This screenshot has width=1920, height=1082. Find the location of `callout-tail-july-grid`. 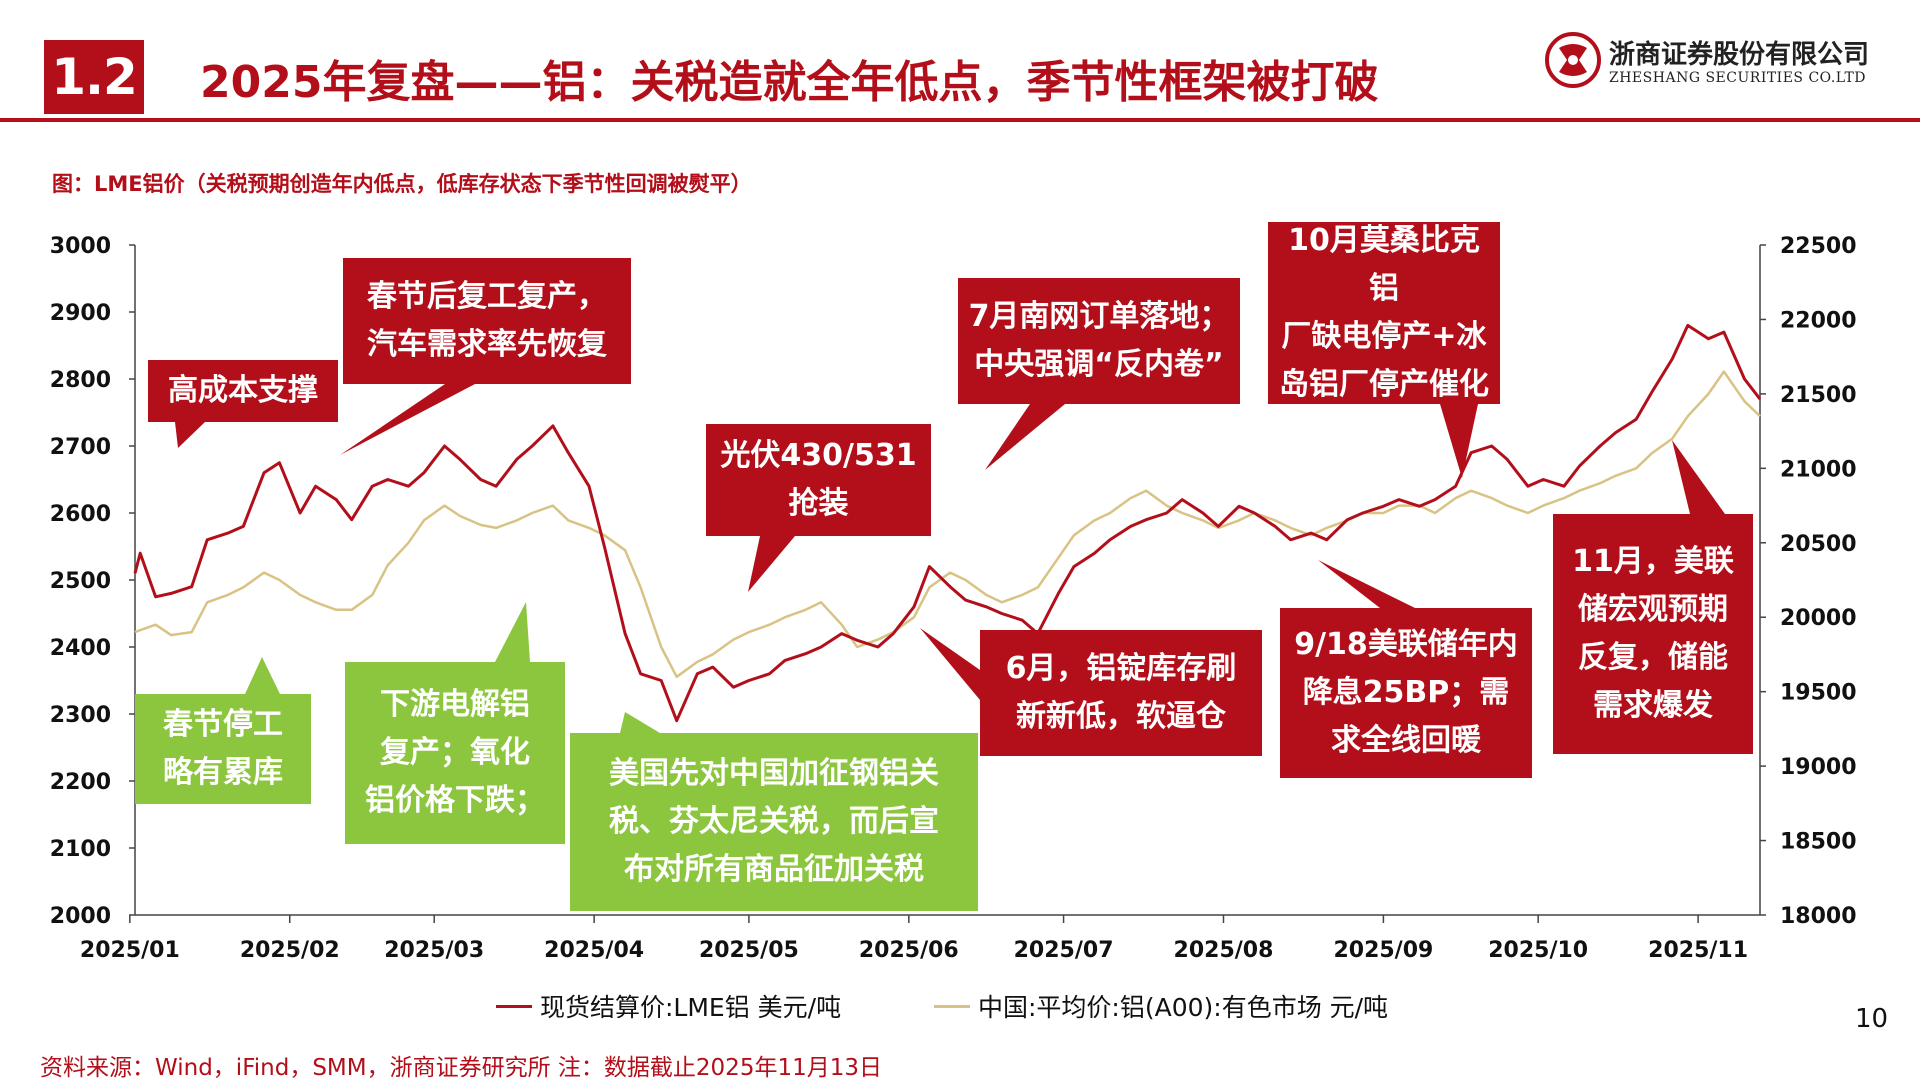

callout-tail-july-grid is located at coordinates (1025, 437).